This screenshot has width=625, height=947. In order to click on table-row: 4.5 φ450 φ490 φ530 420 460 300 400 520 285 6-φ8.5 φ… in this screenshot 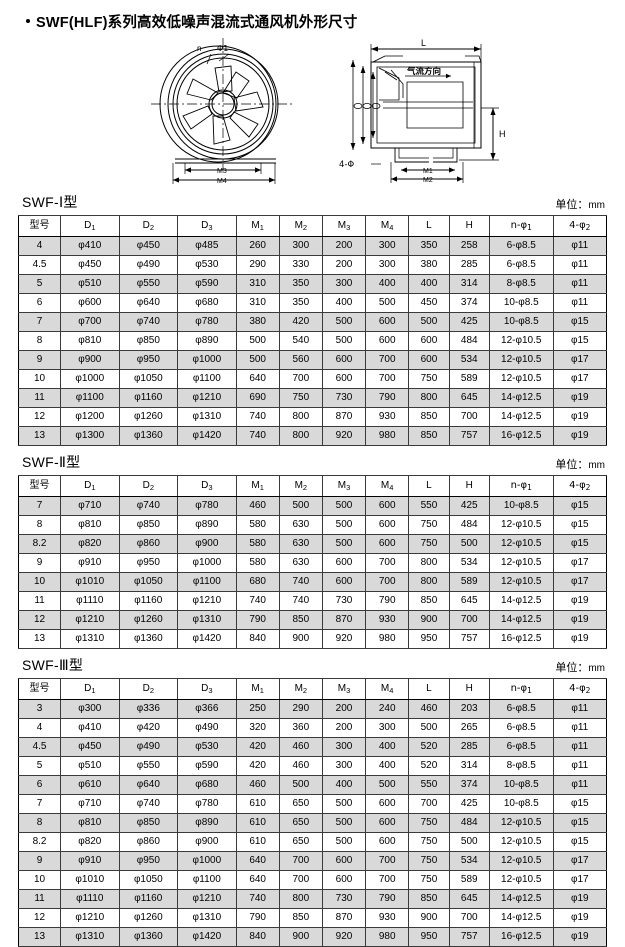, I will do `click(312, 747)`.